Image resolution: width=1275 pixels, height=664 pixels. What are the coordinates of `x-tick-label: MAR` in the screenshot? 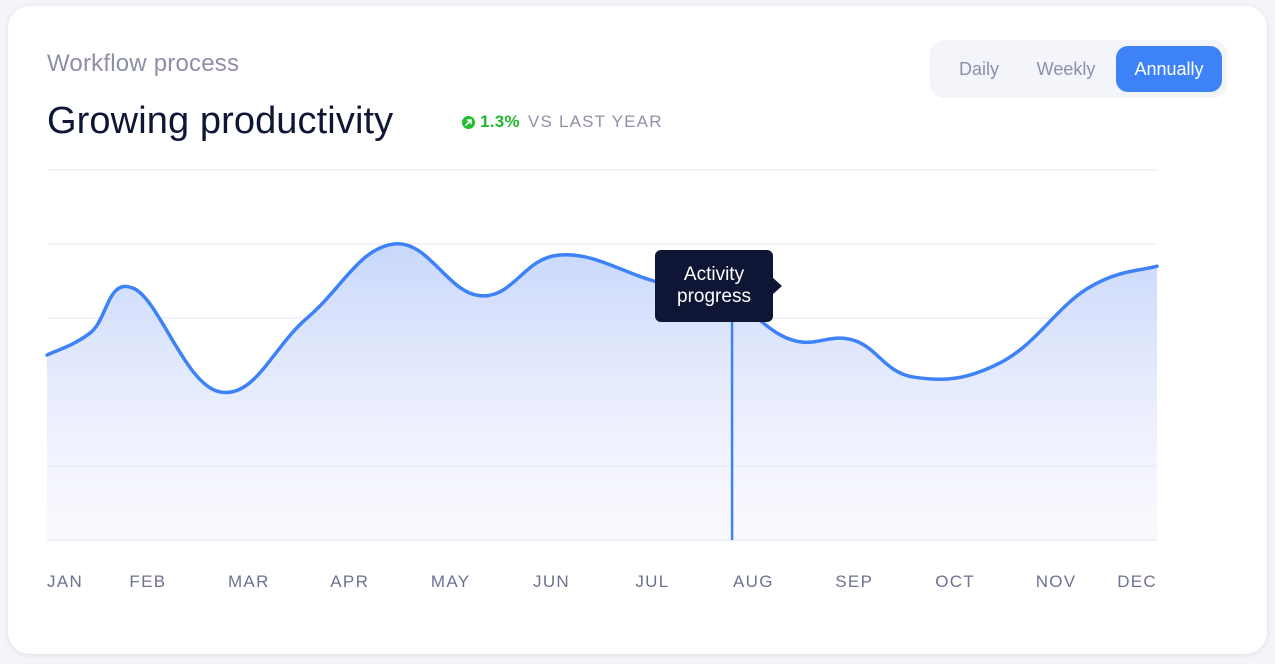 It's located at (249, 581).